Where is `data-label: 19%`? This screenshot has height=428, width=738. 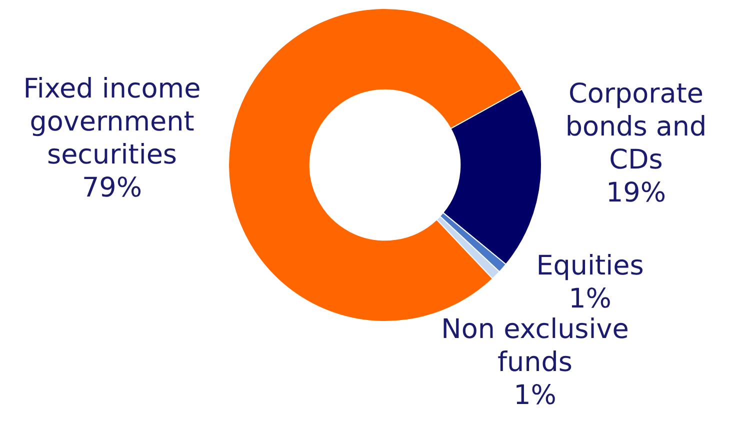 data-label: 19% is located at coordinates (636, 193).